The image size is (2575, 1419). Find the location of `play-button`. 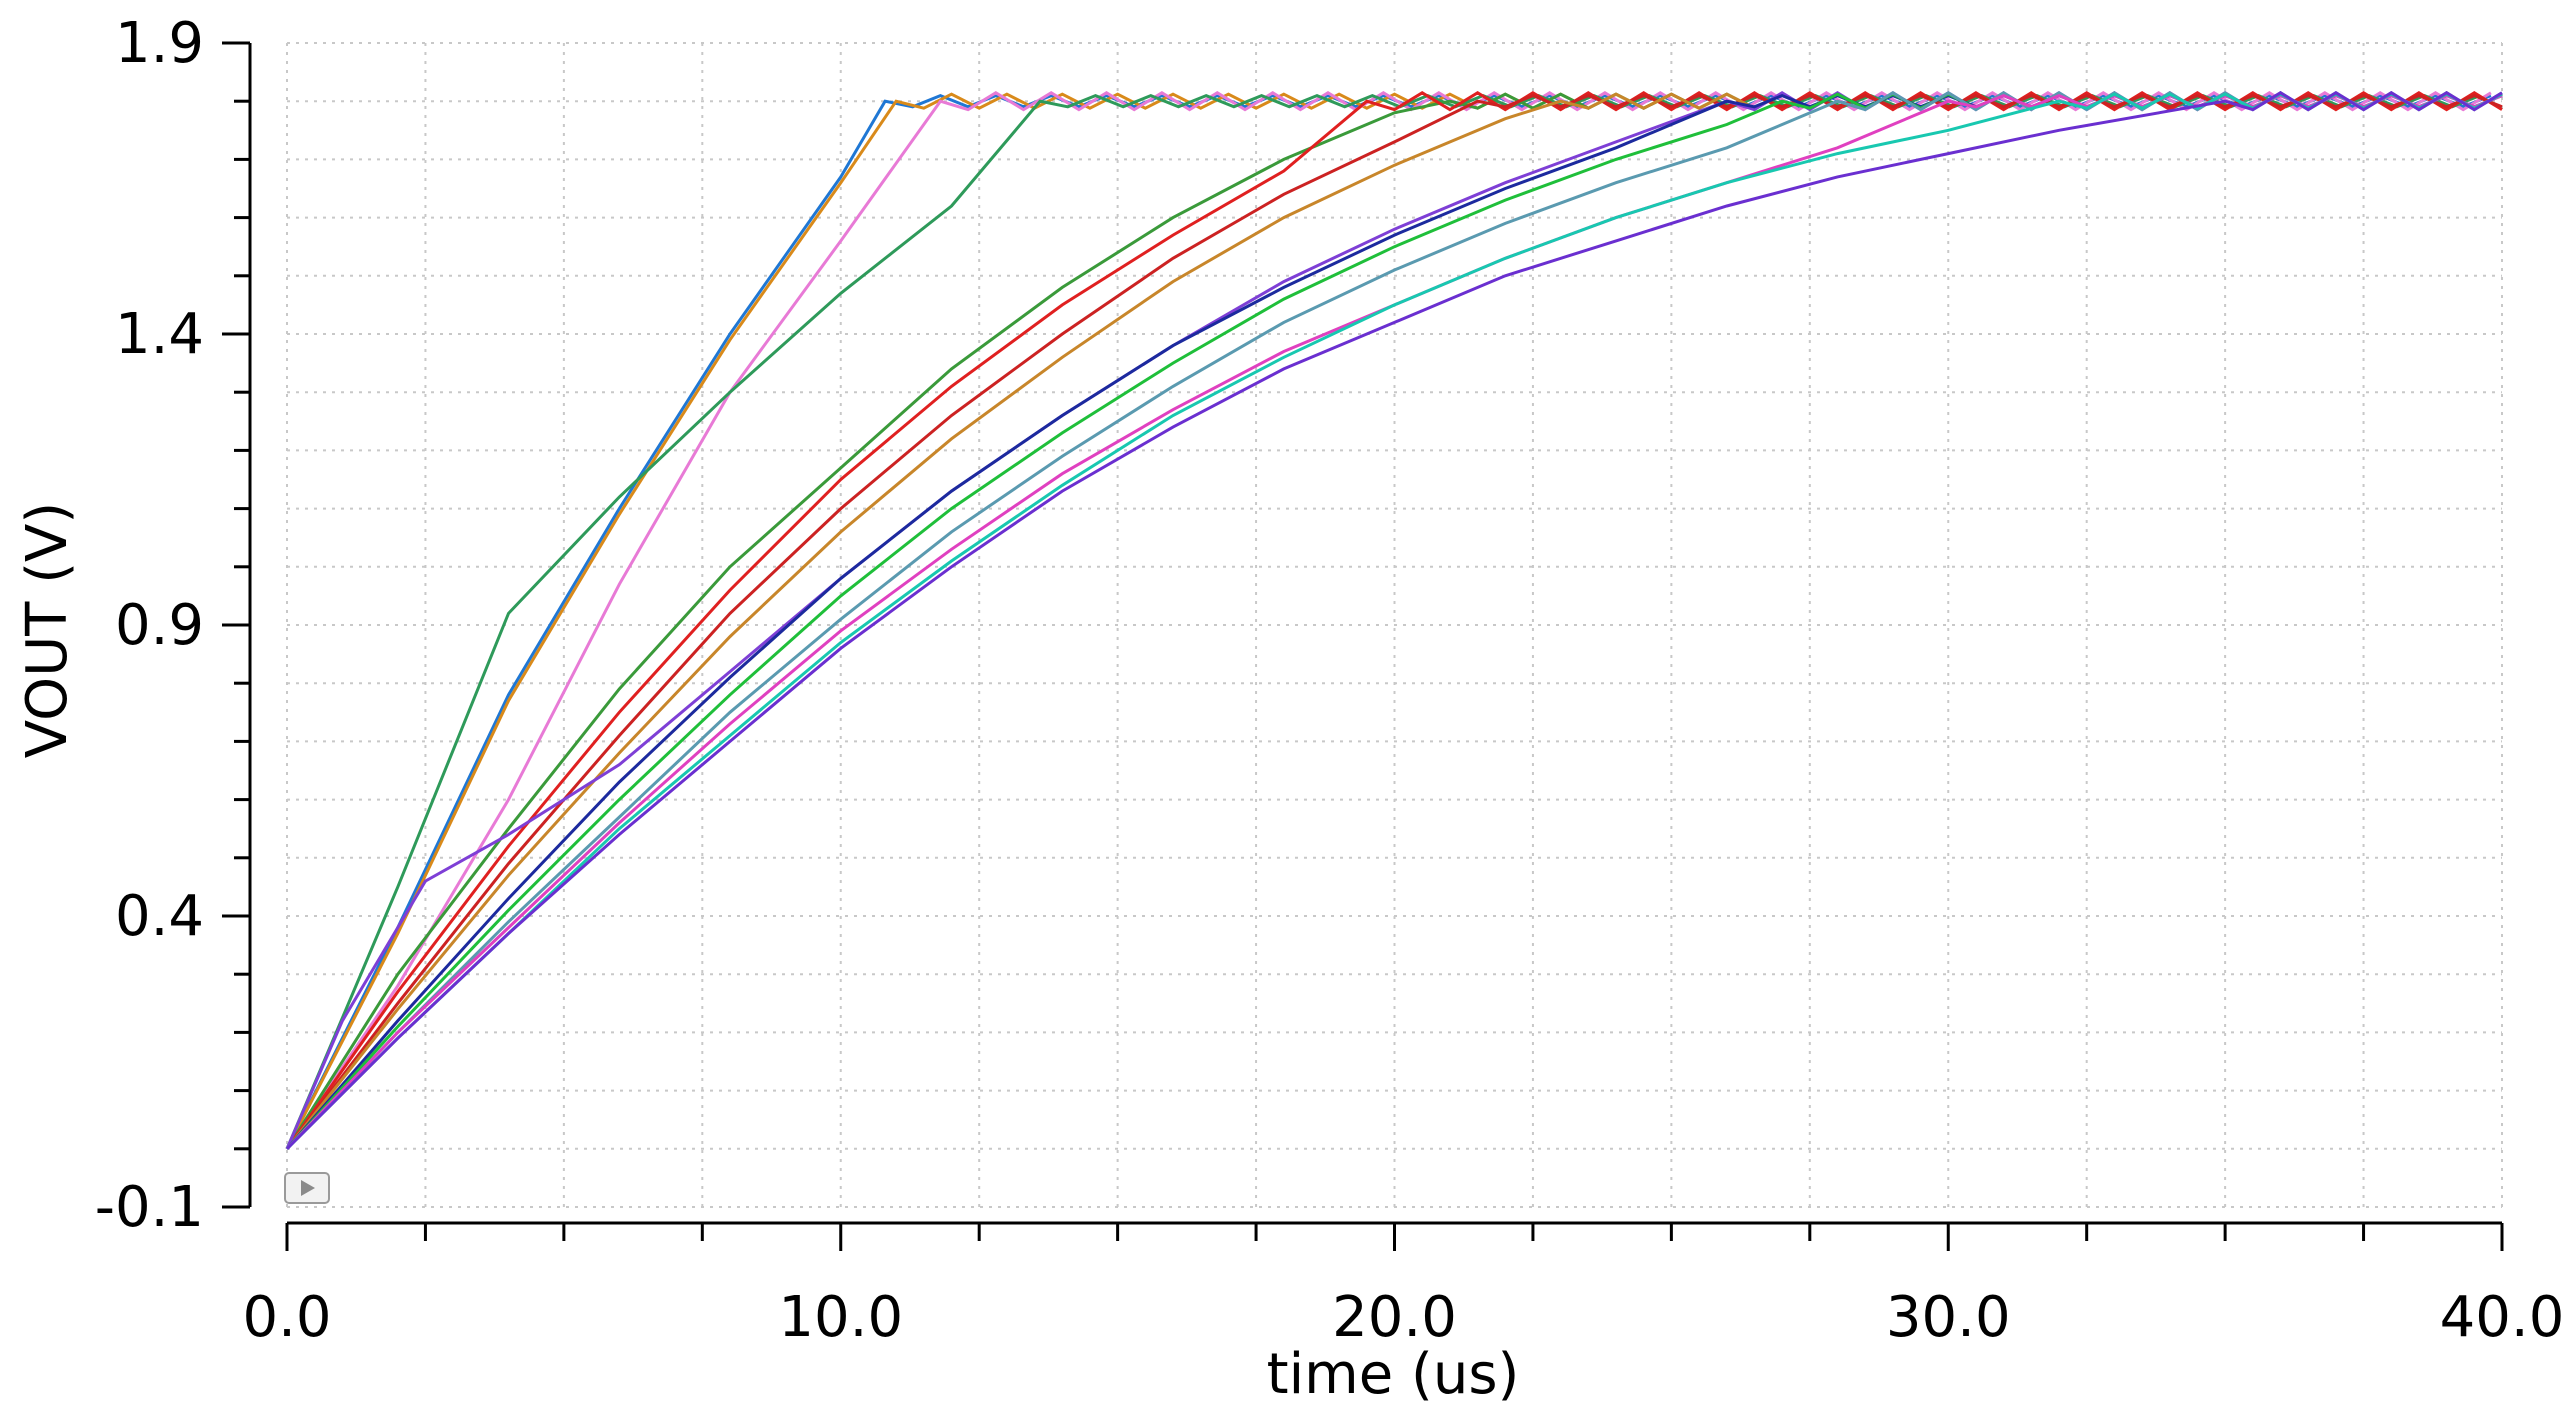

play-button is located at coordinates (307, 1188).